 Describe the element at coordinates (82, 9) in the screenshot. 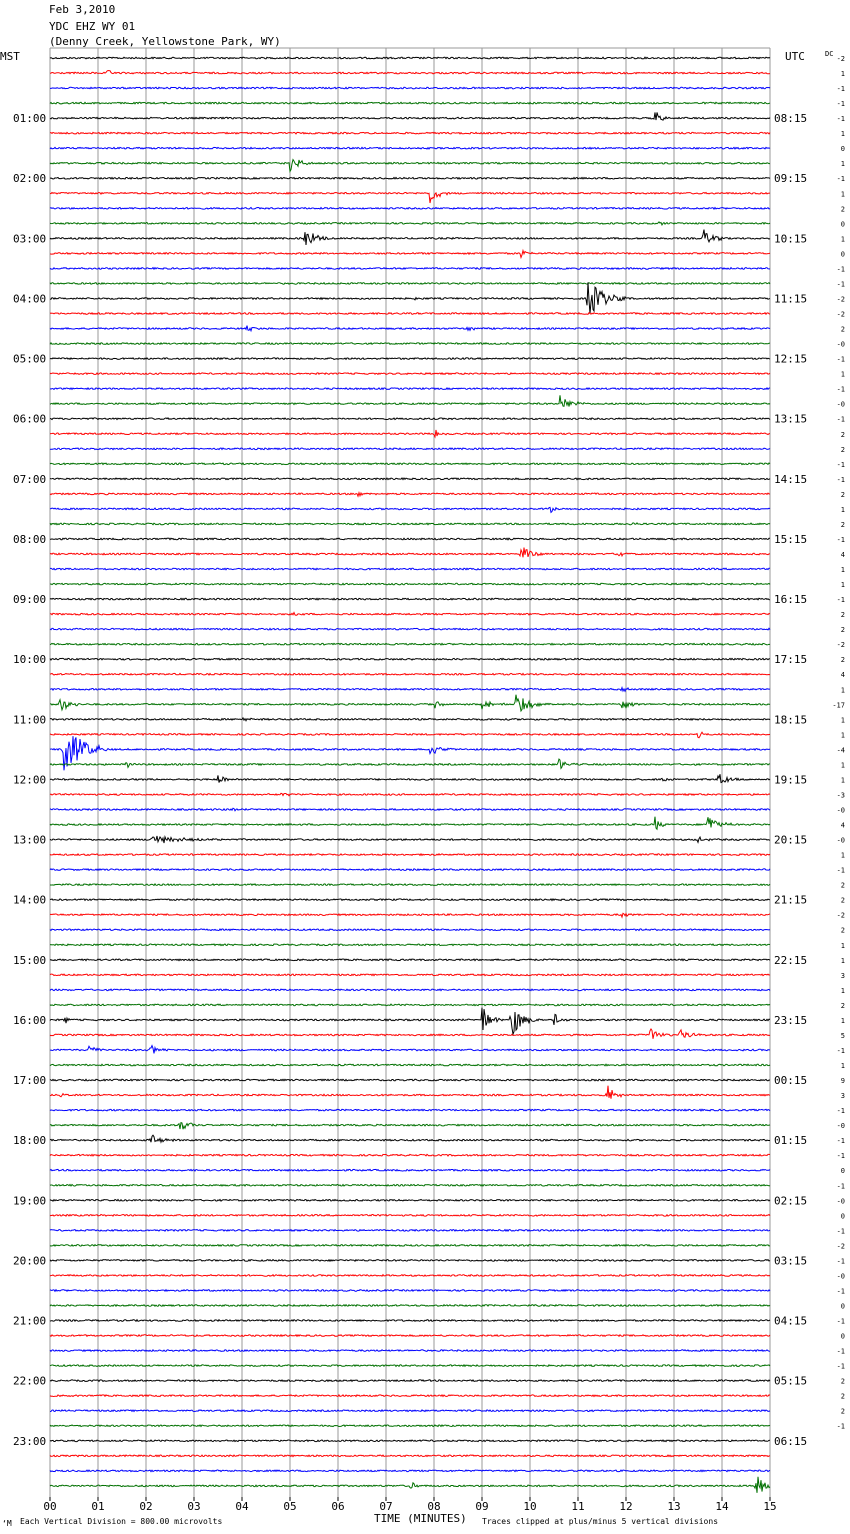

I see `plot-date: Feb 3,2010` at that location.